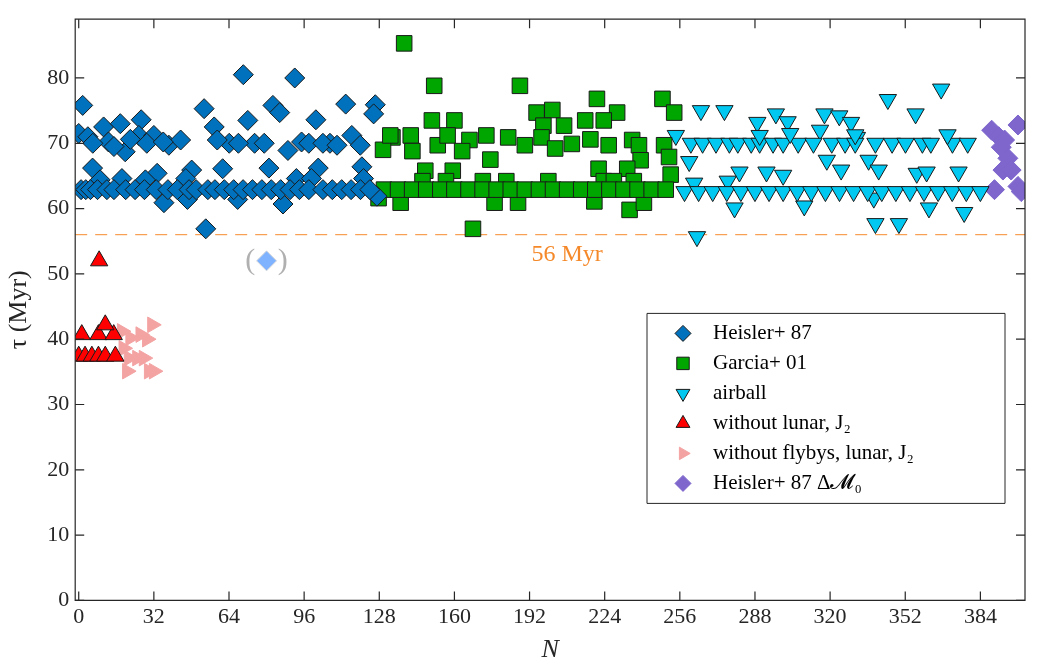 This screenshot has height=670, width=1037. What do you see at coordinates (58, 76) in the screenshot?
I see `y-tick-label: 80` at bounding box center [58, 76].